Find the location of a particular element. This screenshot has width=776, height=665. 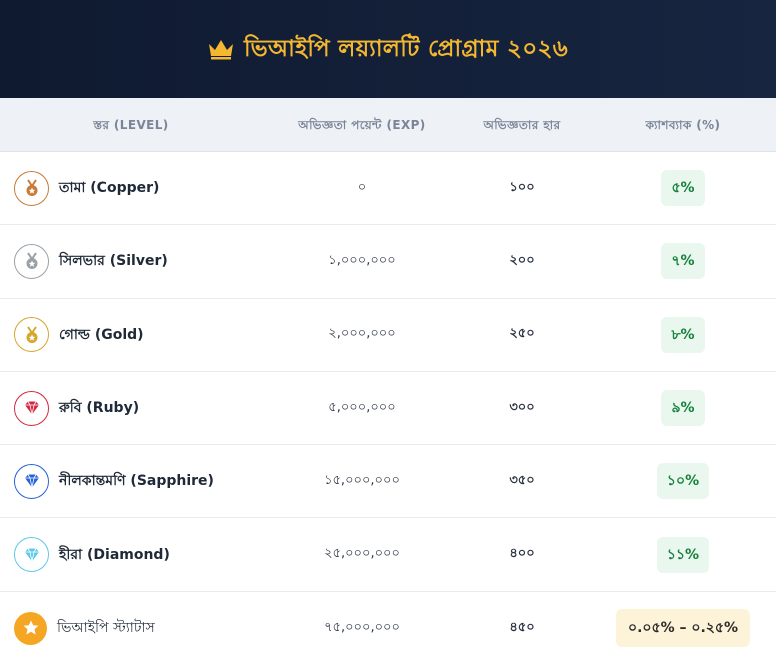

tier-name: ভিআইপি স্ট্যাটাস is located at coordinates (106, 628).